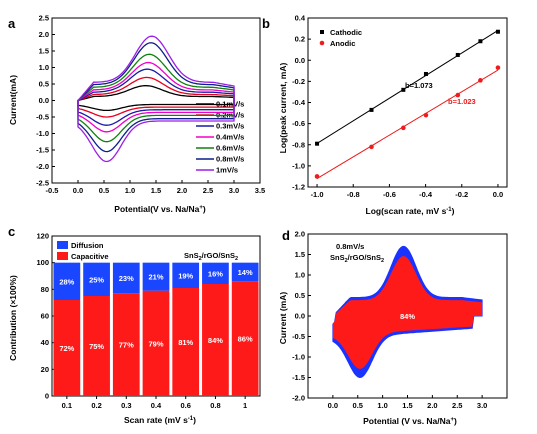 The image size is (537, 434). What do you see at coordinates (42, 133) in the screenshot?
I see `y-tick-label-a: -1.0` at bounding box center [42, 133].